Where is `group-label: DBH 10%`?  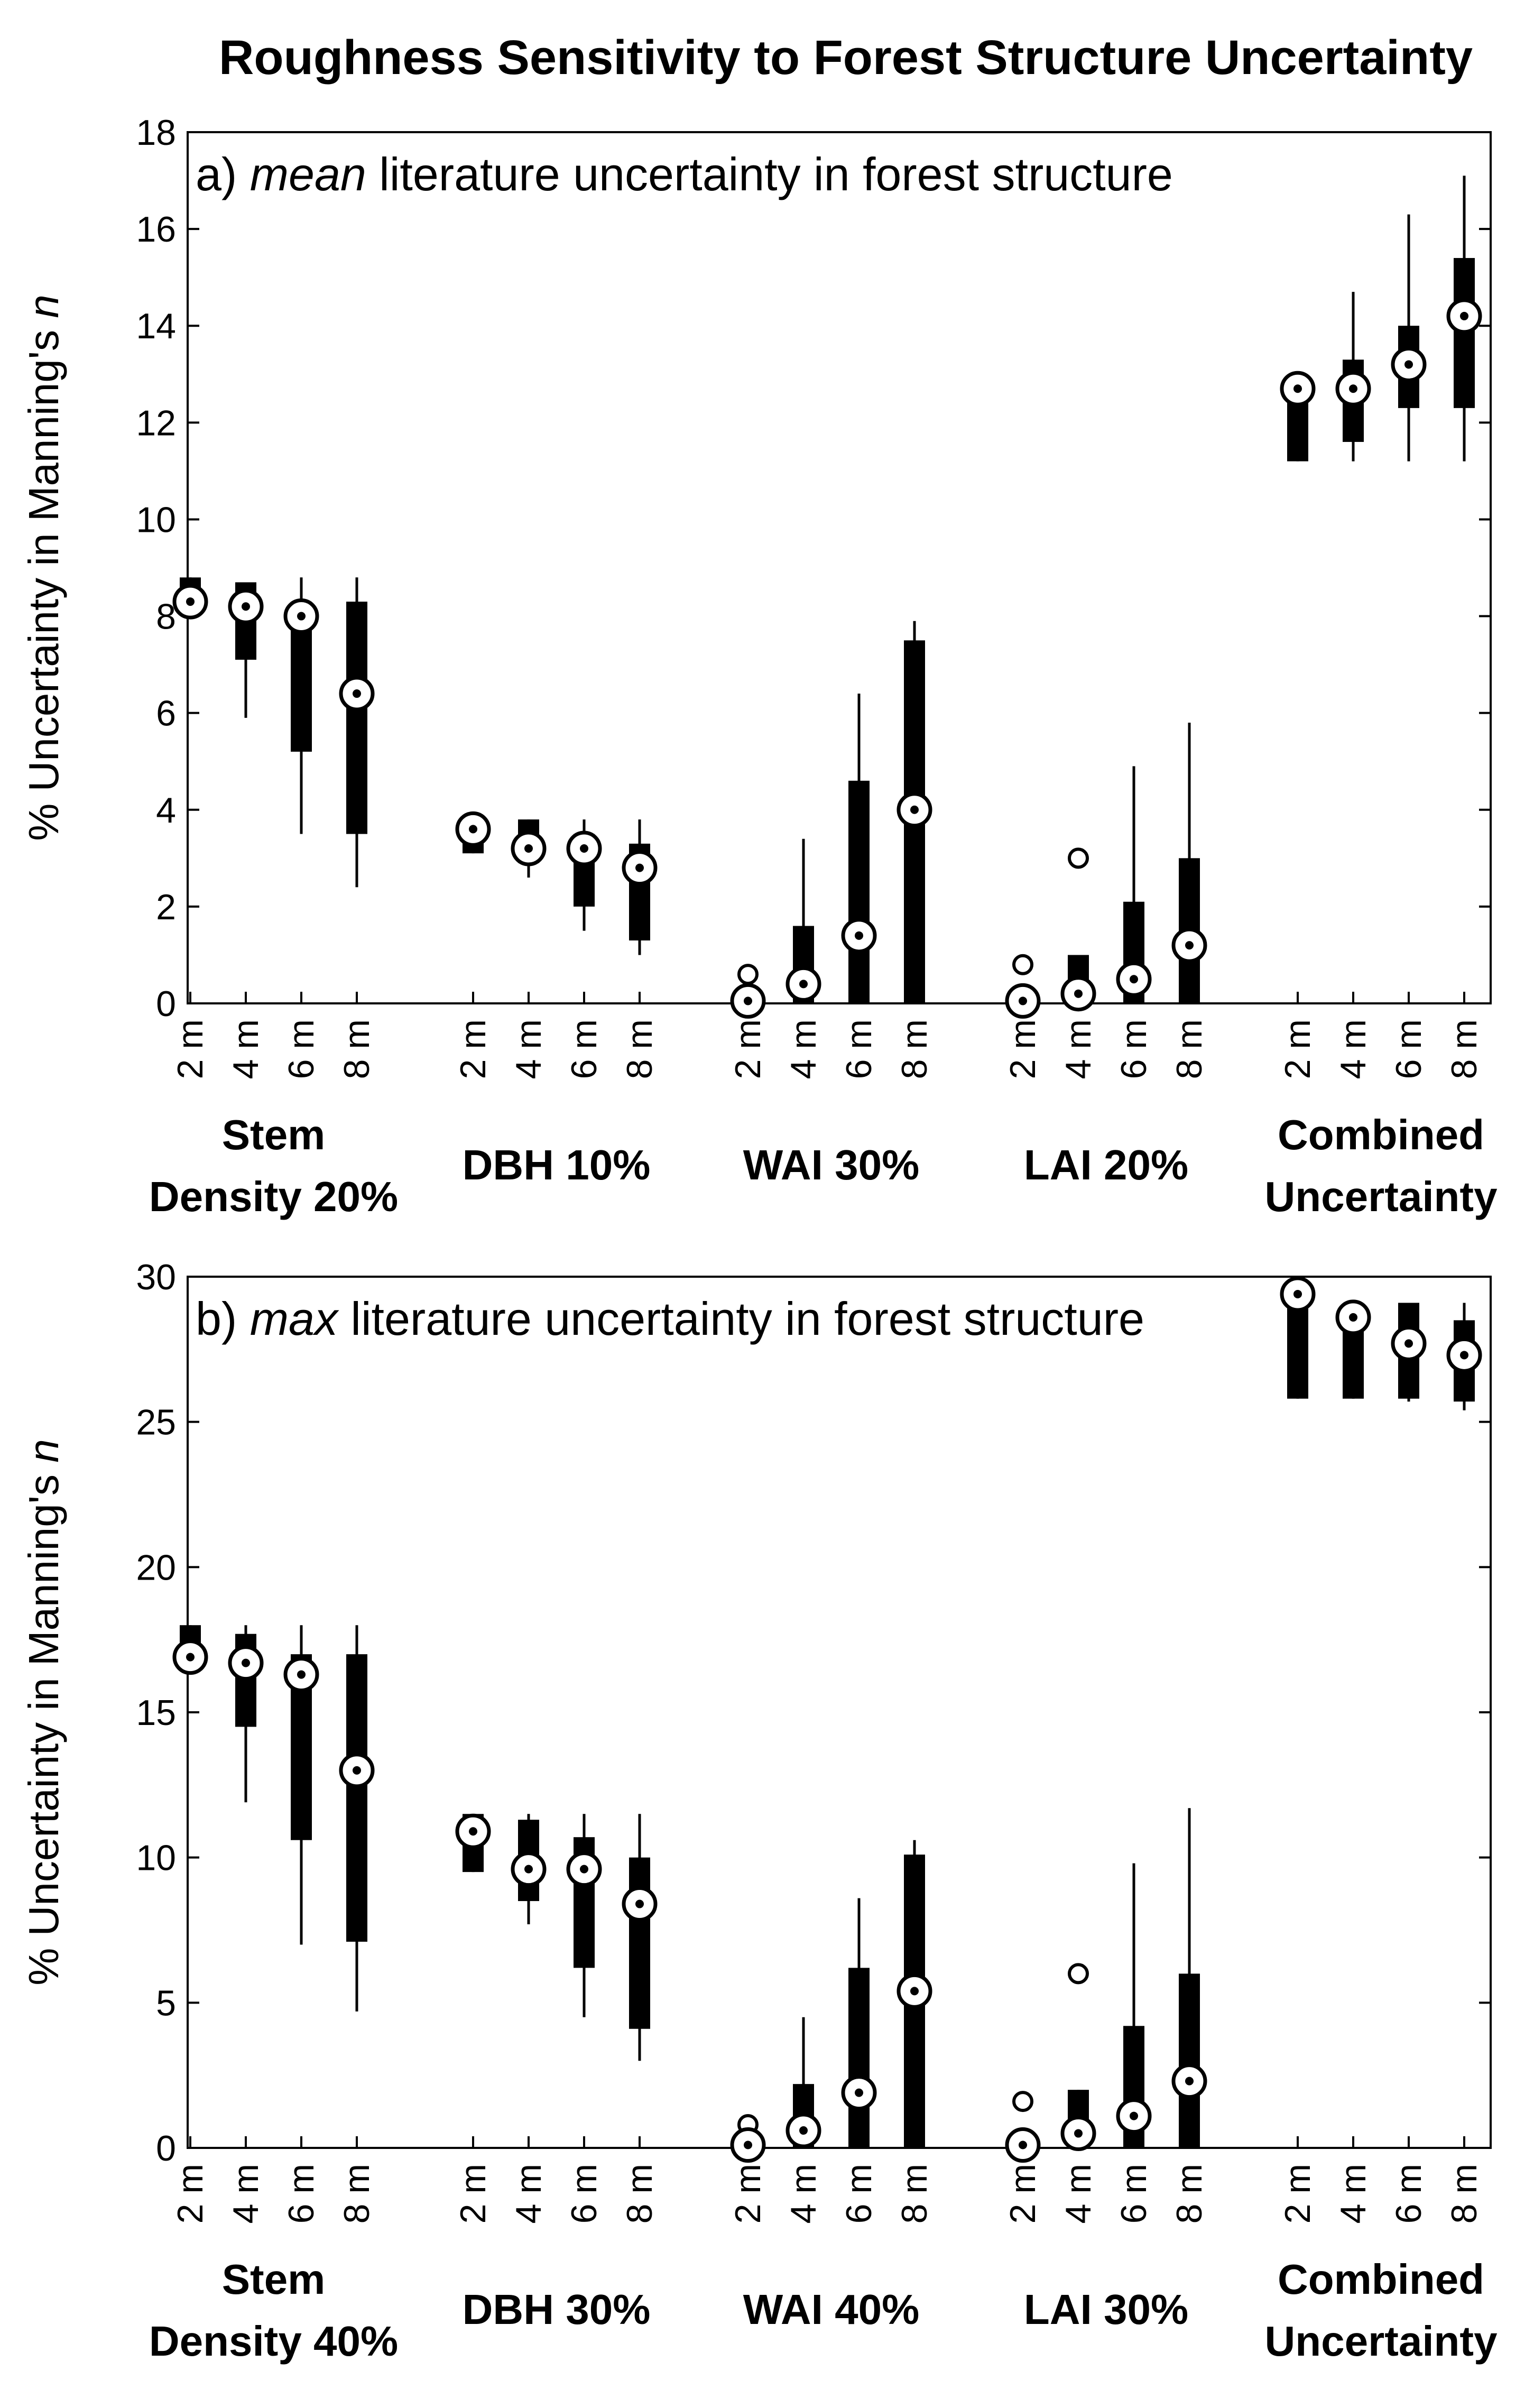 group-label: DBH 10% is located at coordinates (557, 1164).